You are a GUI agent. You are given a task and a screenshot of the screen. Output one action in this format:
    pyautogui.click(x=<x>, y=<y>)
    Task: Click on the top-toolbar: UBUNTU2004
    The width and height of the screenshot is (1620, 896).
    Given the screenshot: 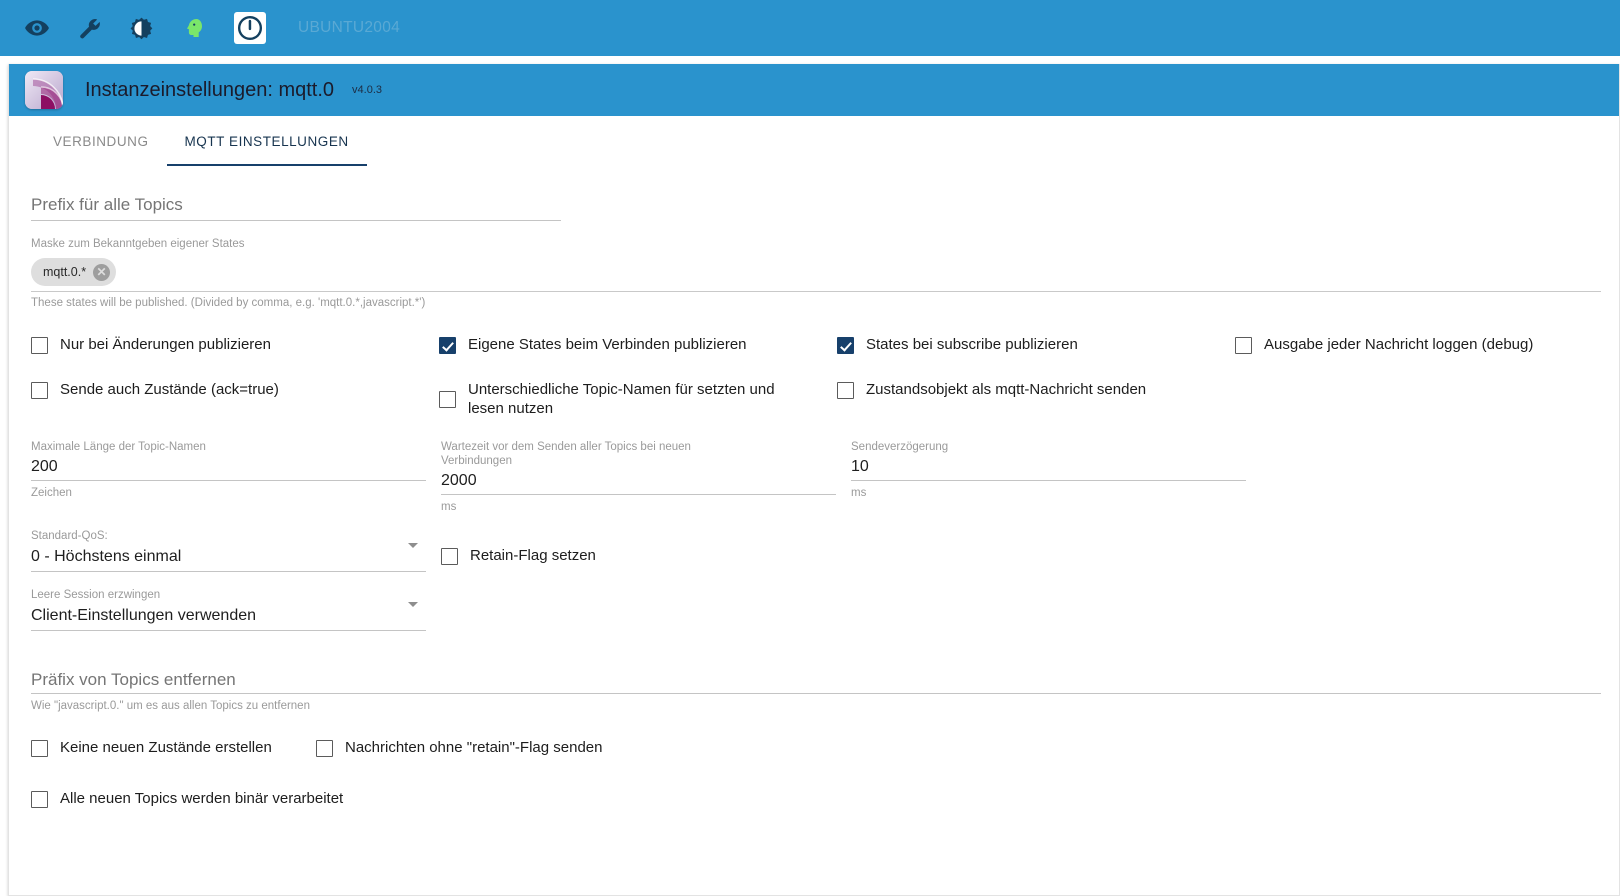 What is the action you would take?
    pyautogui.click(x=810, y=28)
    